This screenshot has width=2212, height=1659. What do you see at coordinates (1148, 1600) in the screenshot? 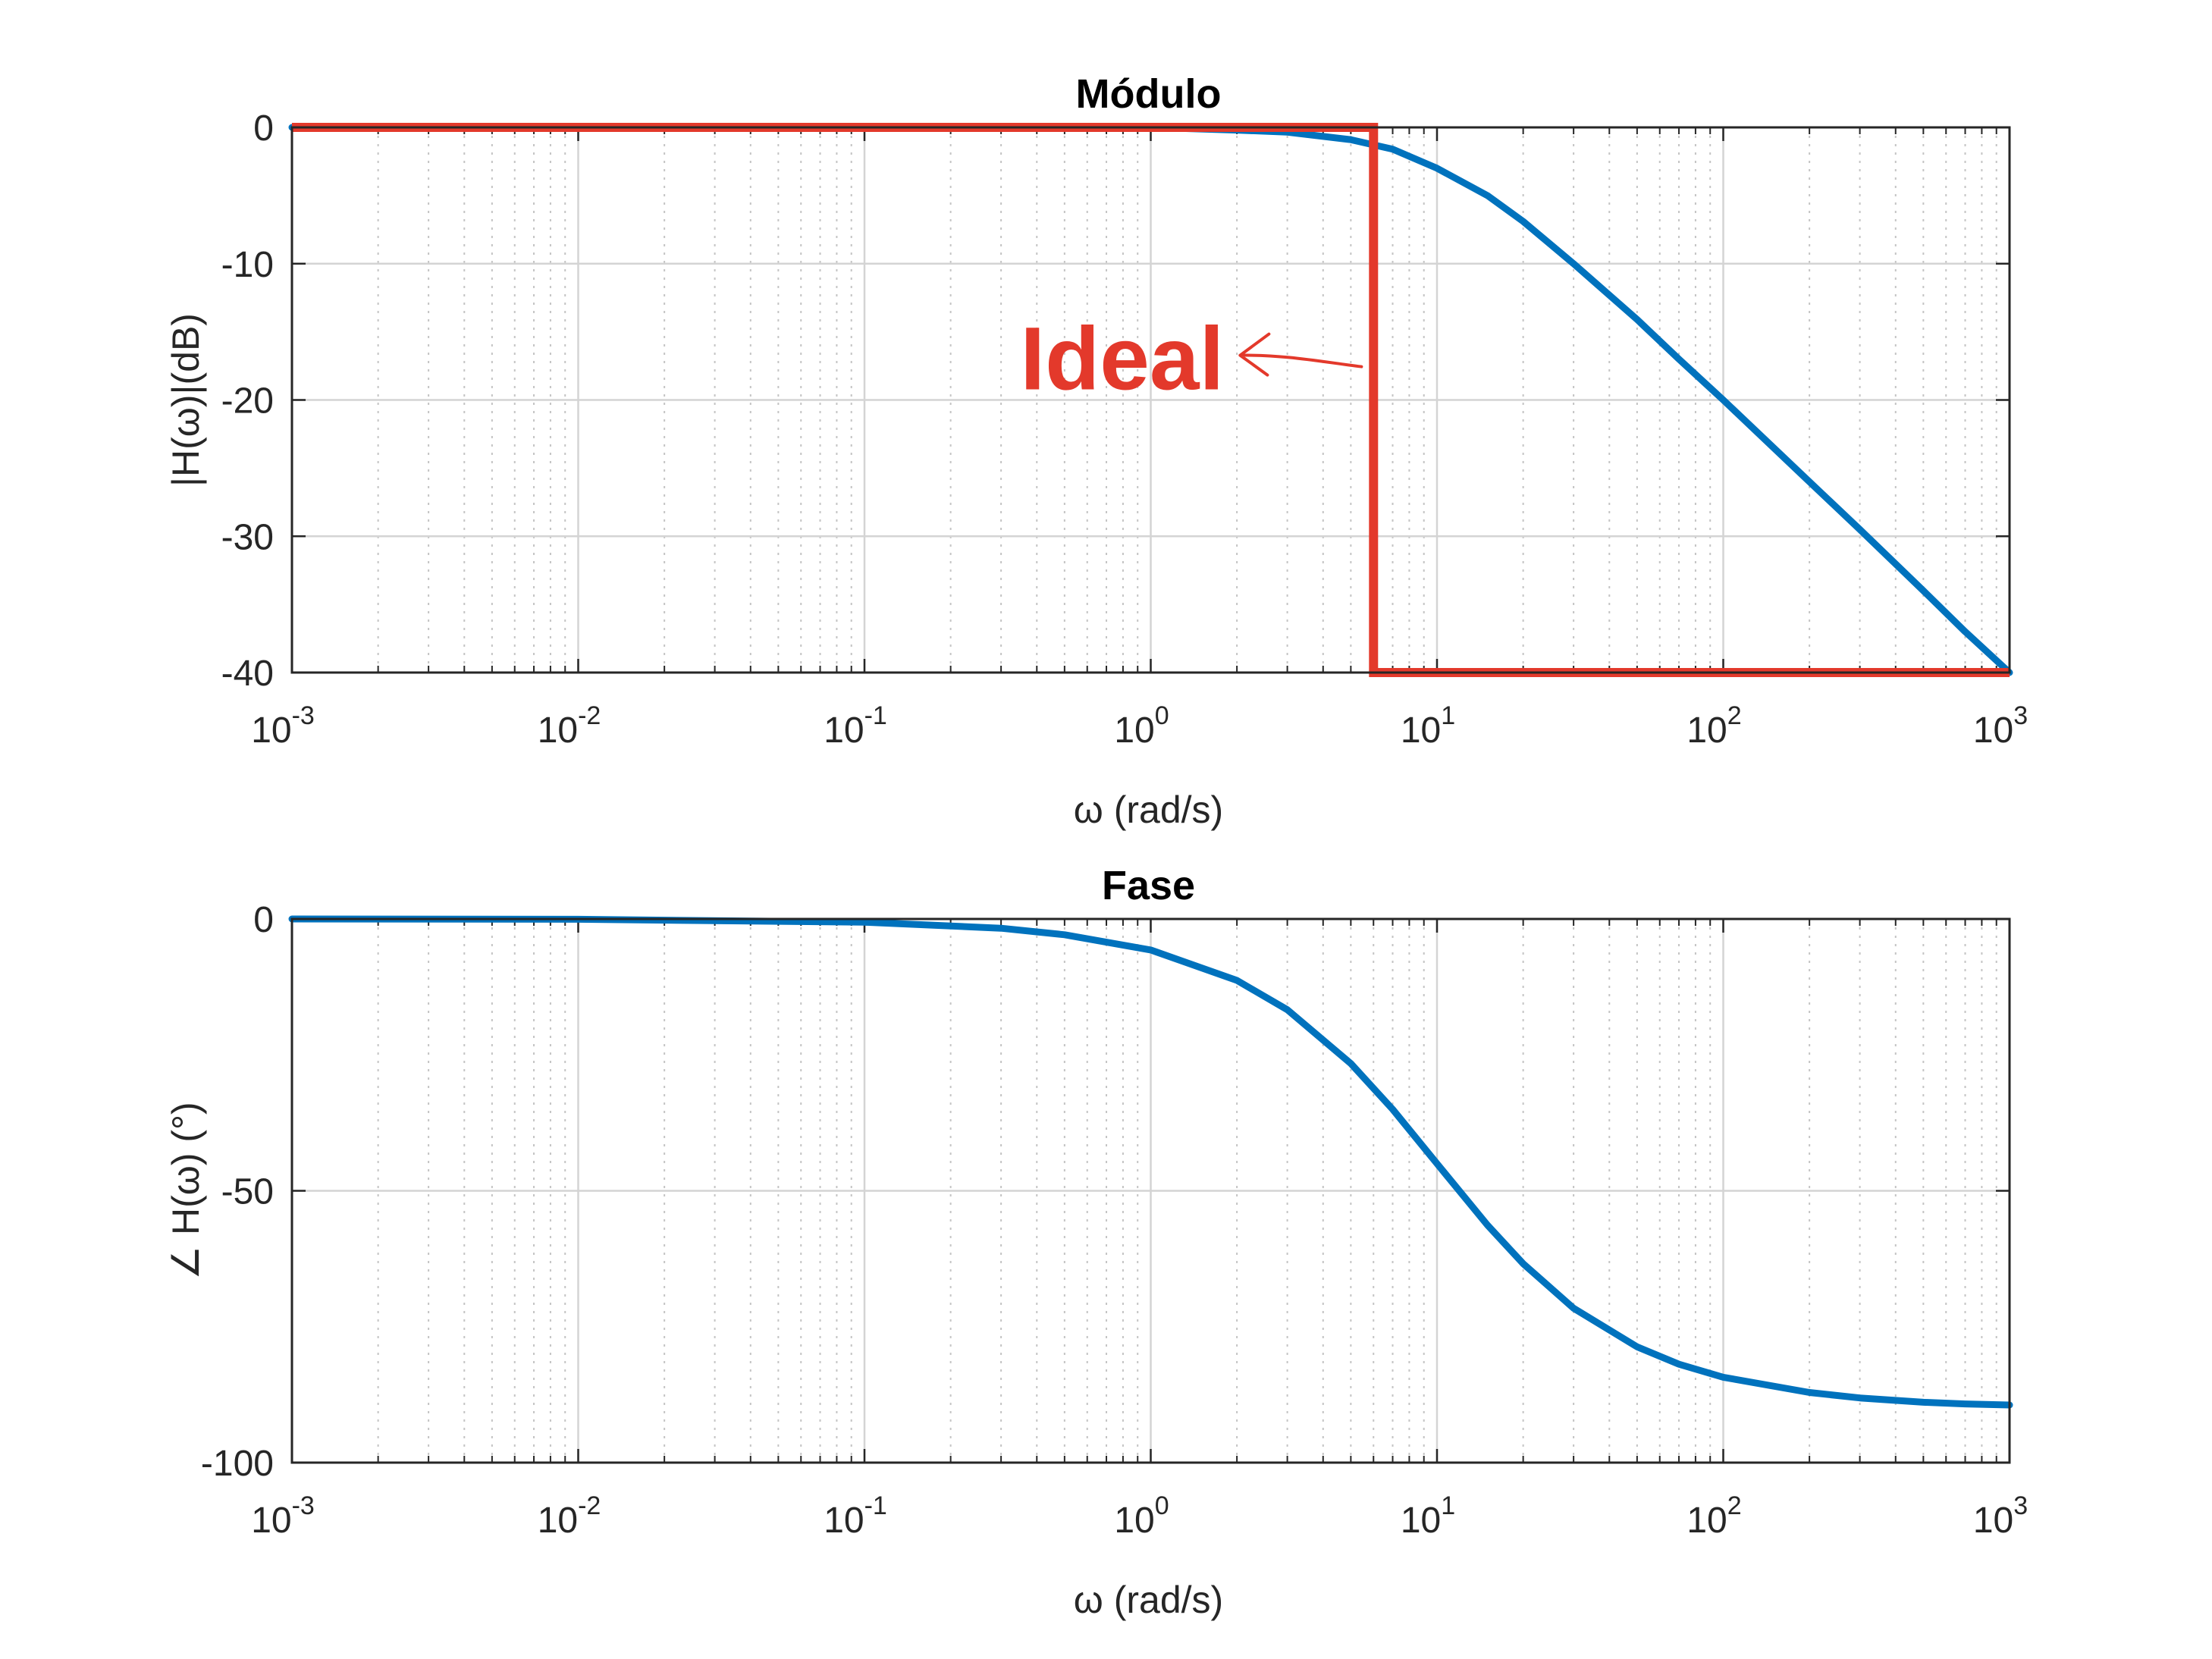
I see `phase-x-axis-label: ω (rad/s)` at bounding box center [1148, 1600].